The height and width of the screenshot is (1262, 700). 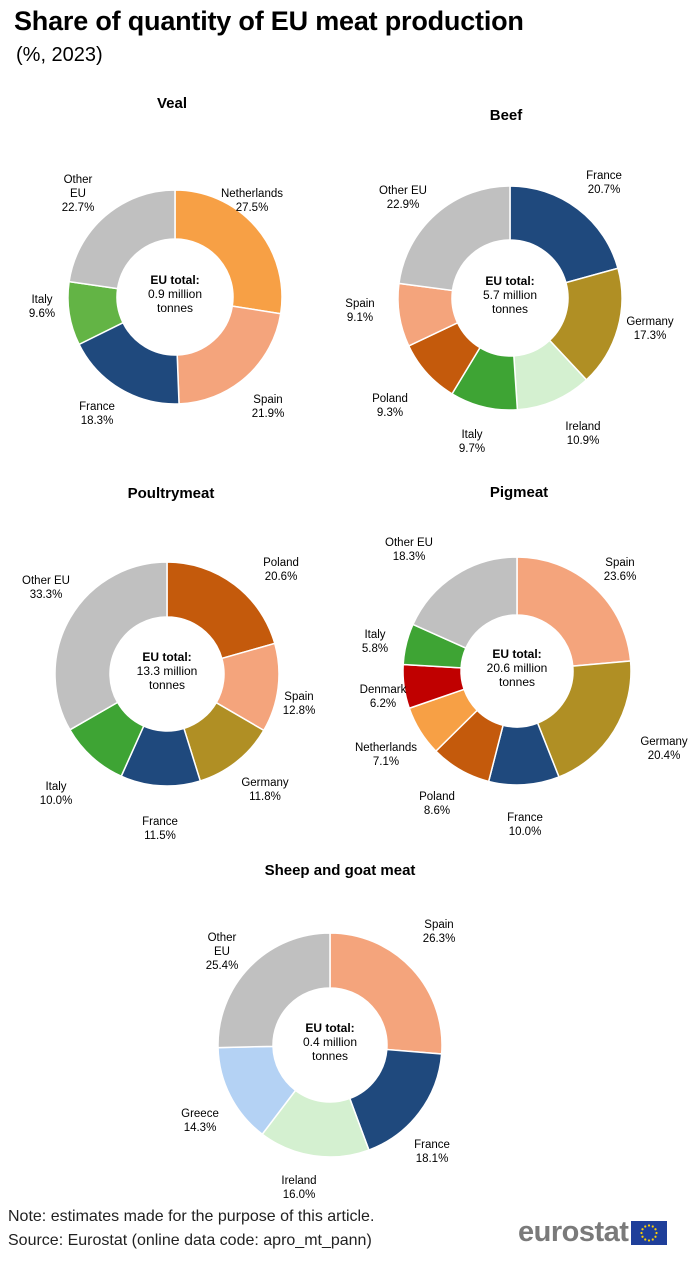 What do you see at coordinates (222, 966) in the screenshot?
I see `sheep-and-goat-meat-label-value-other-eu: 25.4%` at bounding box center [222, 966].